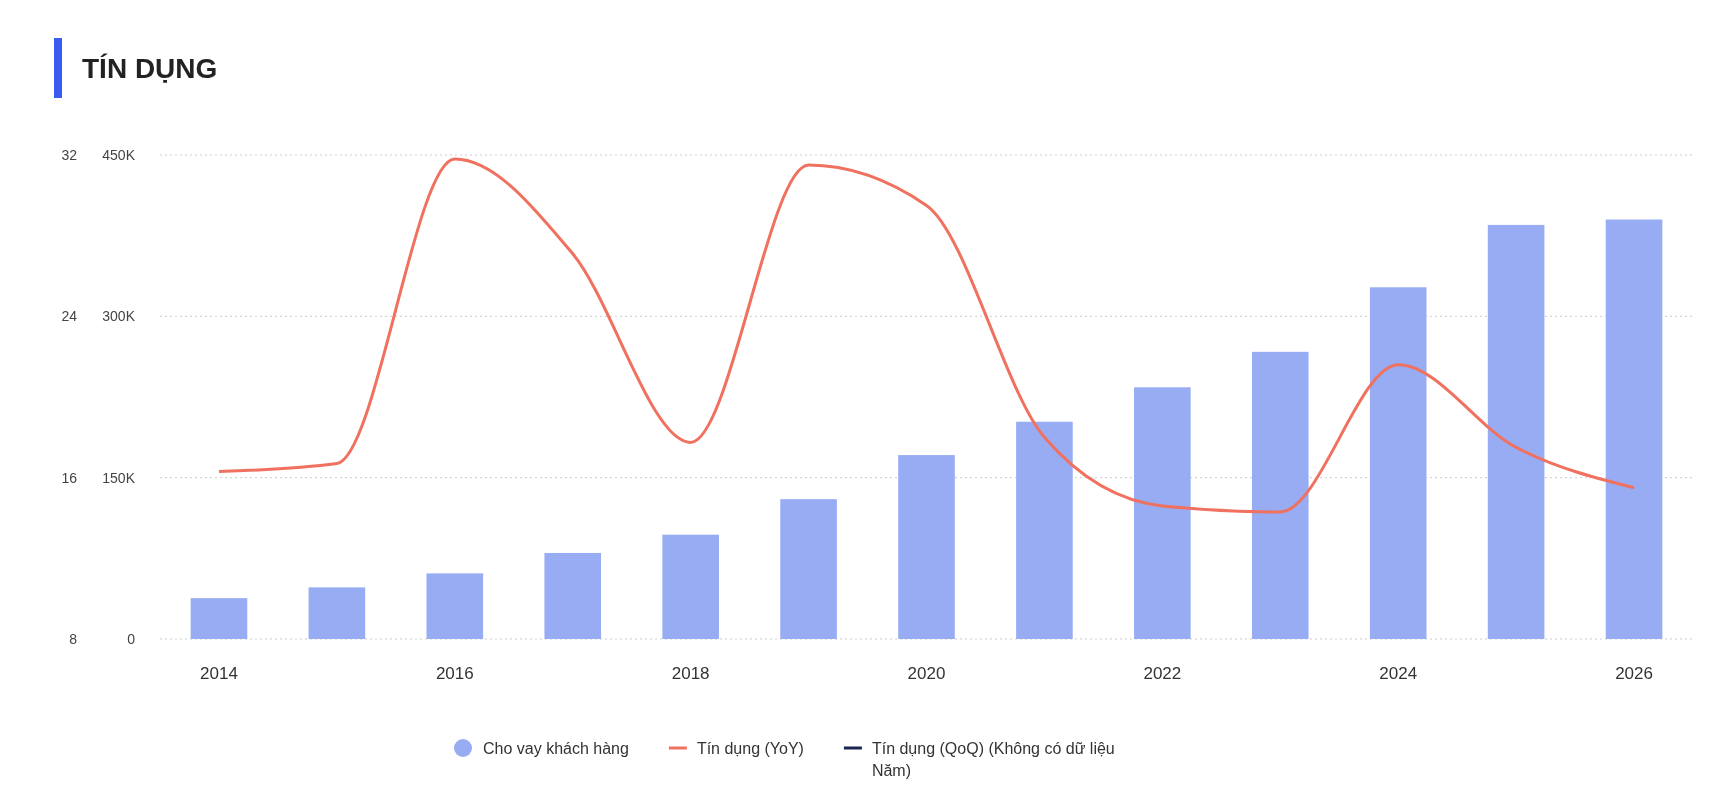  Describe the element at coordinates (556, 748) in the screenshot. I see `legend-label: Cho vay khách hàng` at that location.